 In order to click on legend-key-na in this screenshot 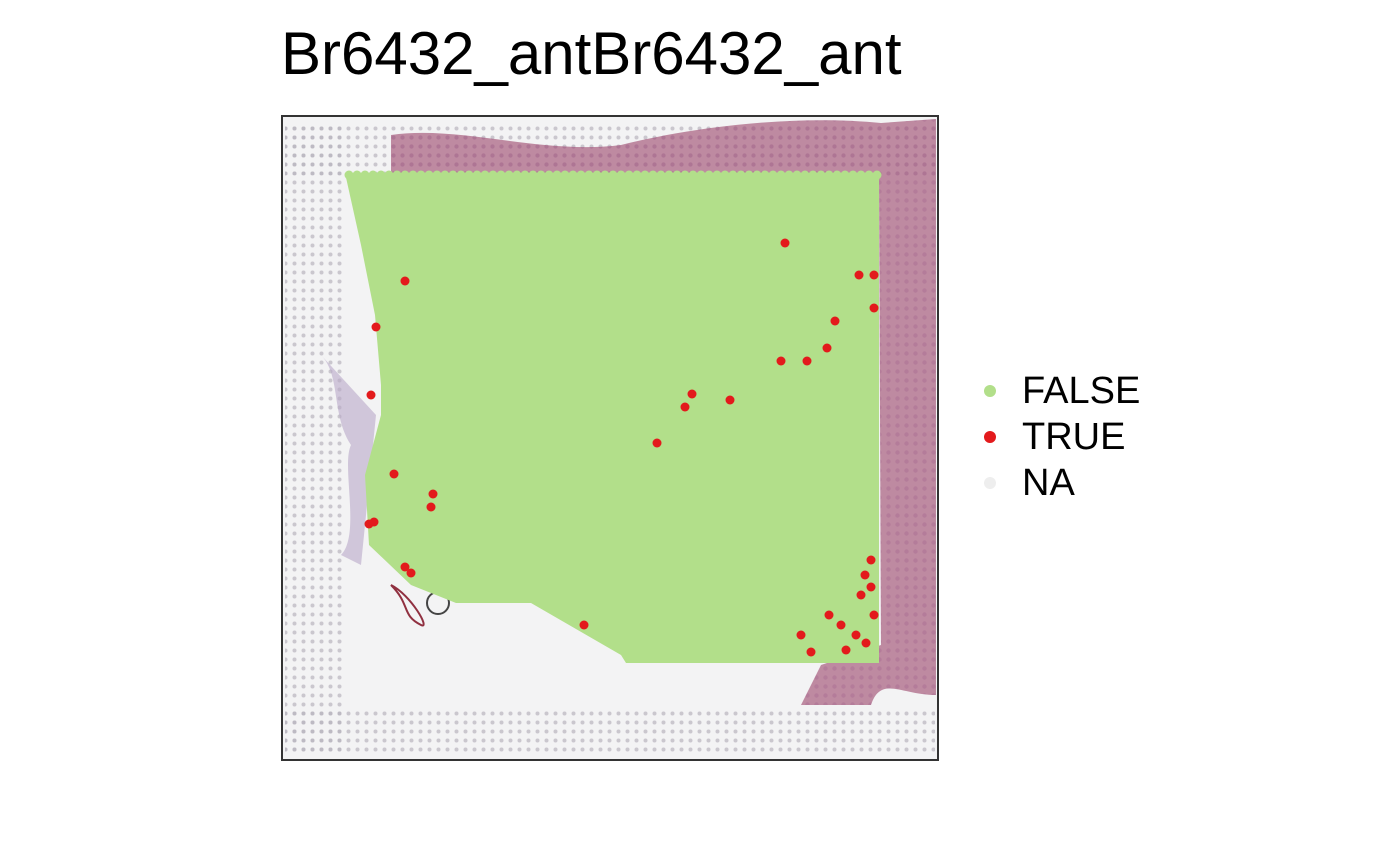, I will do `click(990, 483)`.